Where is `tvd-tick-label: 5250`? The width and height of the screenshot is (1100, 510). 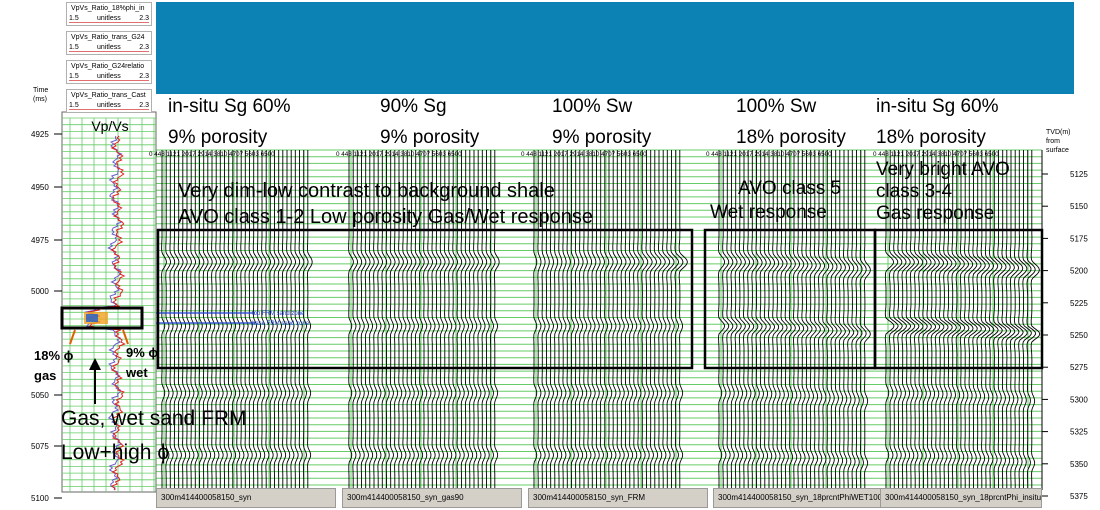
tvd-tick-label: 5250 is located at coordinates (1079, 335).